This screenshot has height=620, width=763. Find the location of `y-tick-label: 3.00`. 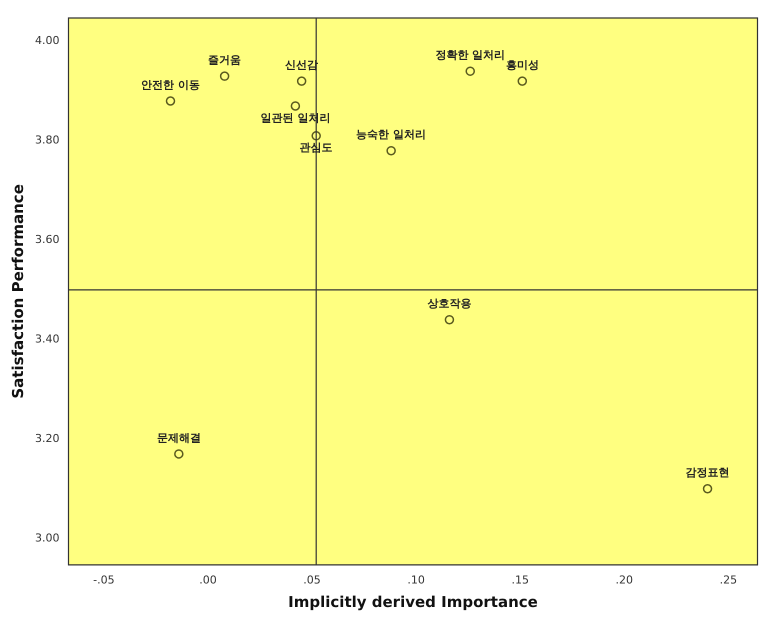

y-tick-label: 3.00 is located at coordinates (47, 537).